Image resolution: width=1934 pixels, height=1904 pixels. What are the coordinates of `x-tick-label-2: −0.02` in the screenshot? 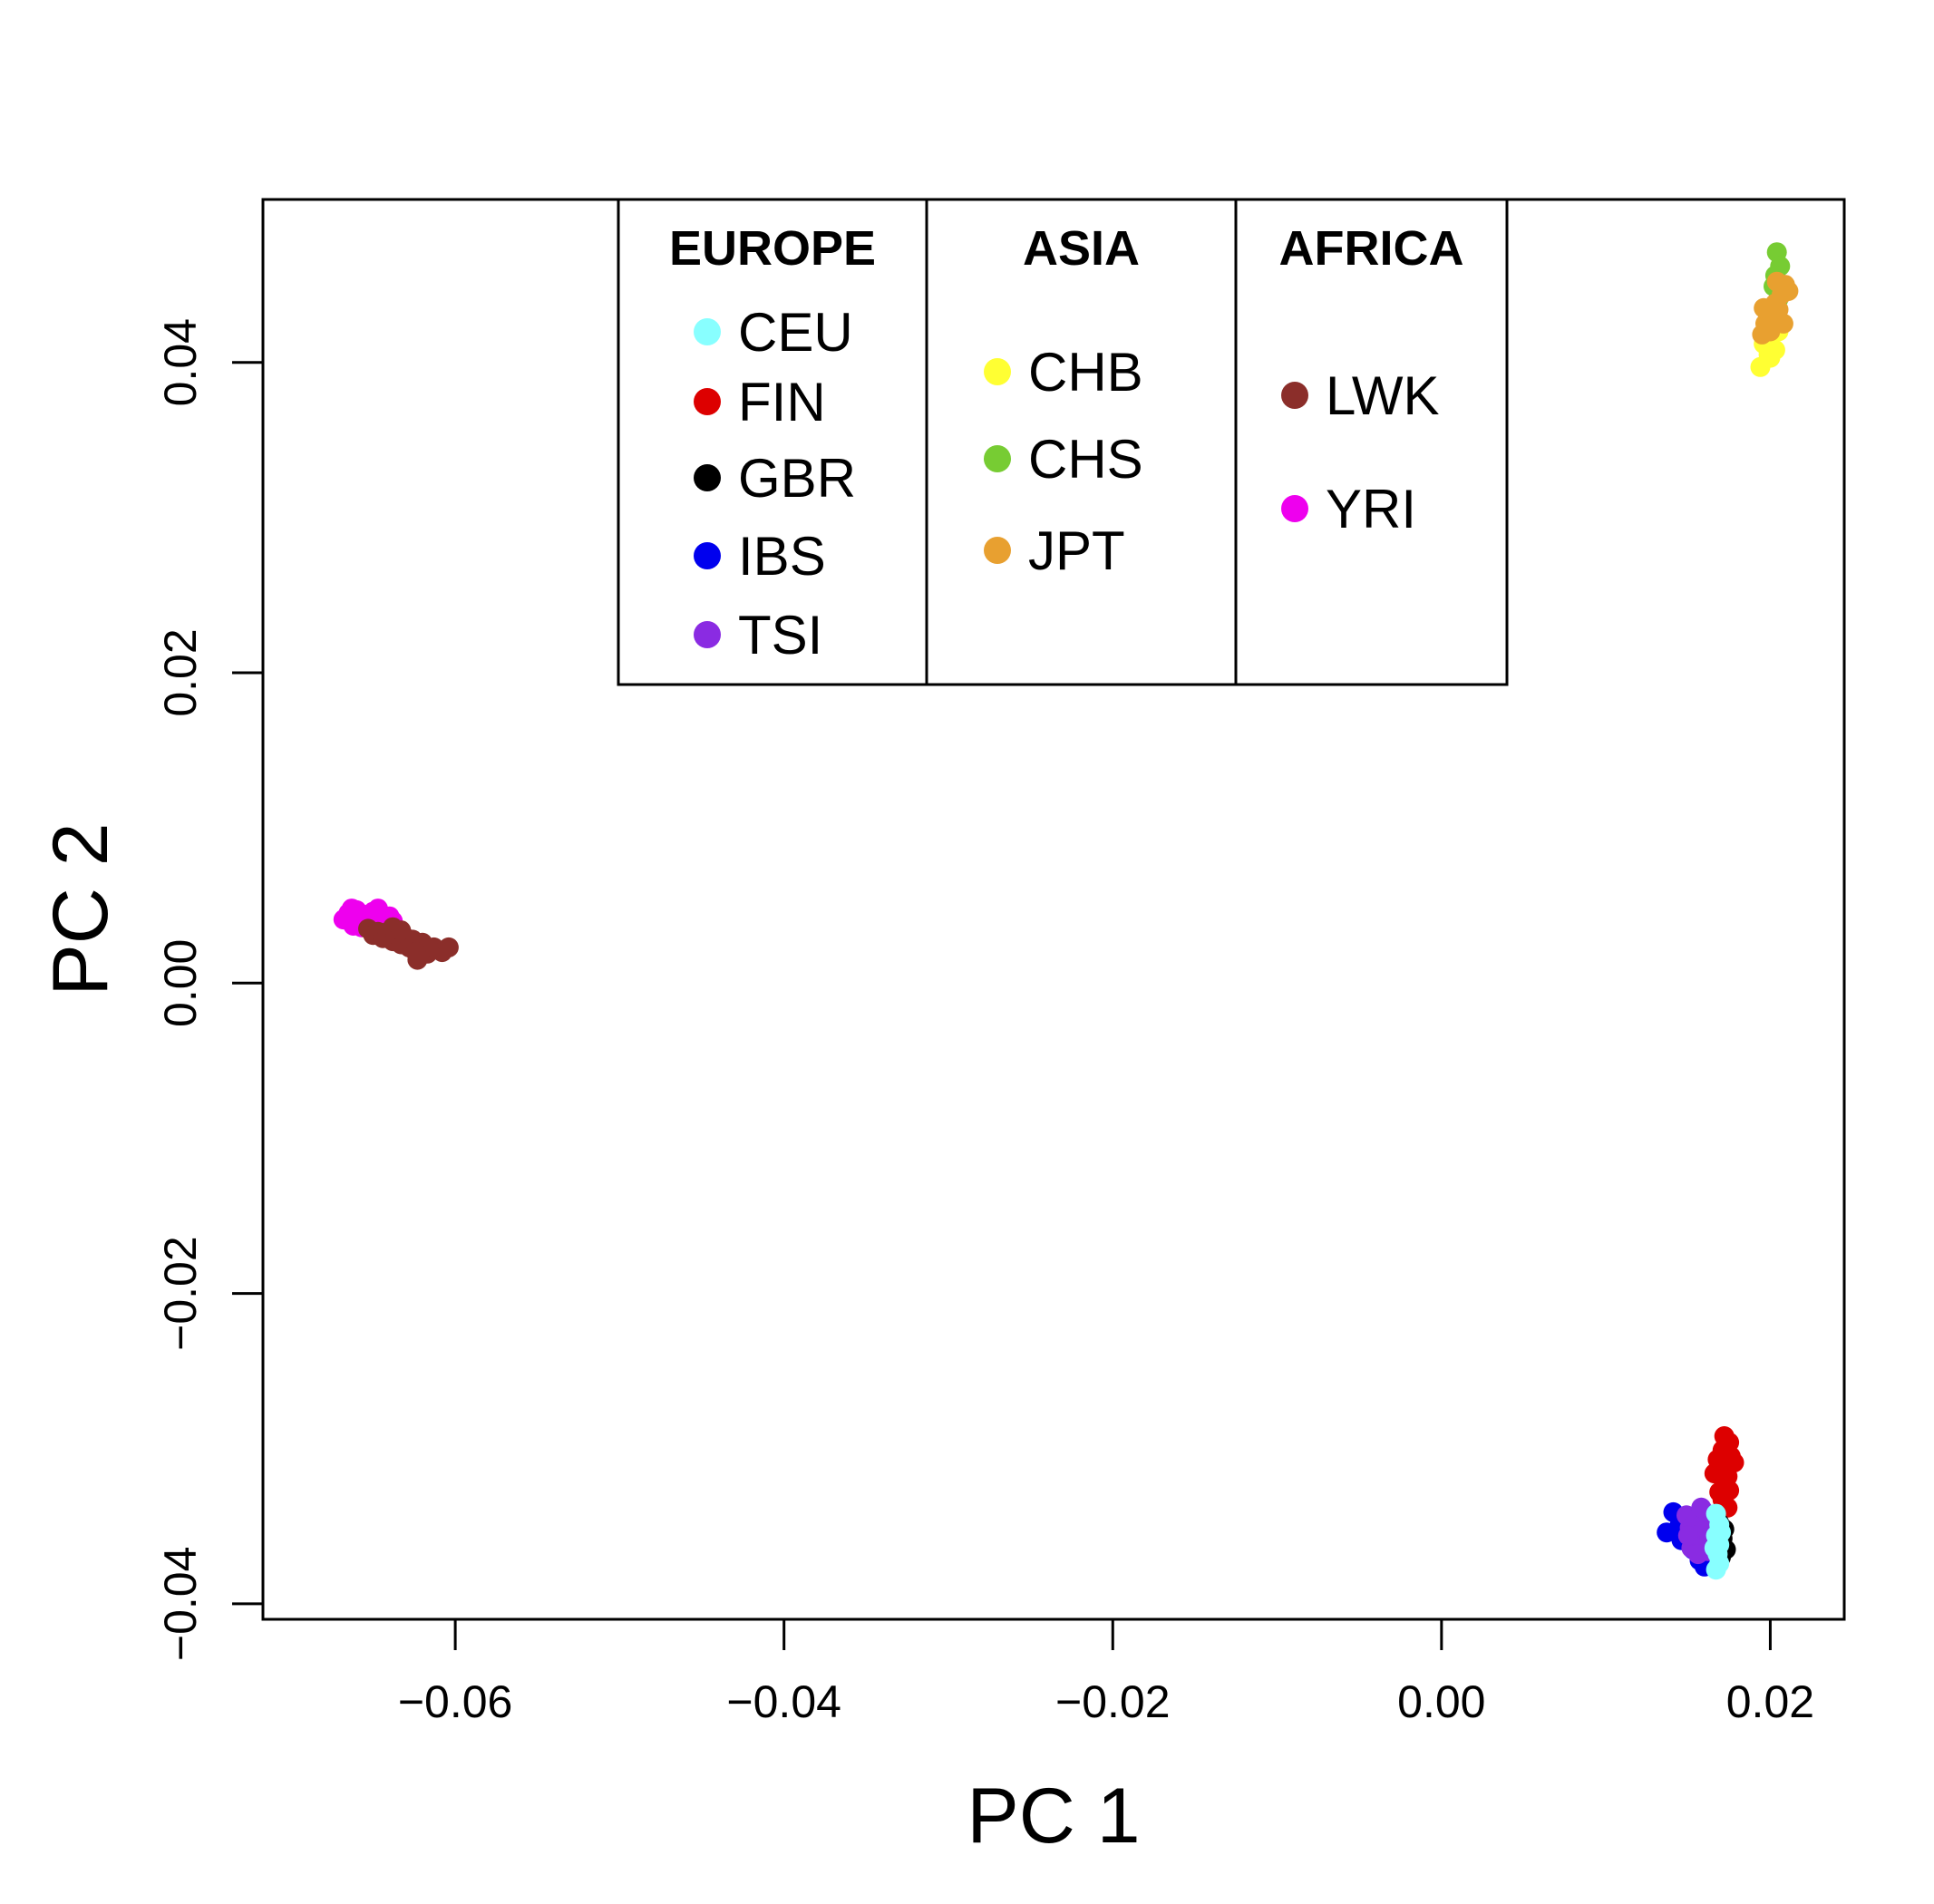 It's located at (1113, 1701).